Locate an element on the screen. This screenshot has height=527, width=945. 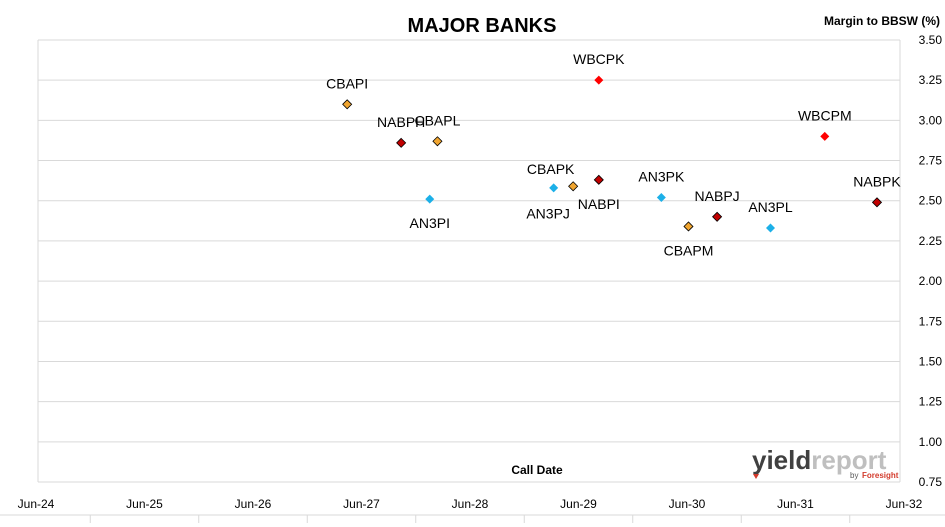
point-label-an3pk: AN3PK is located at coordinates (661, 177).